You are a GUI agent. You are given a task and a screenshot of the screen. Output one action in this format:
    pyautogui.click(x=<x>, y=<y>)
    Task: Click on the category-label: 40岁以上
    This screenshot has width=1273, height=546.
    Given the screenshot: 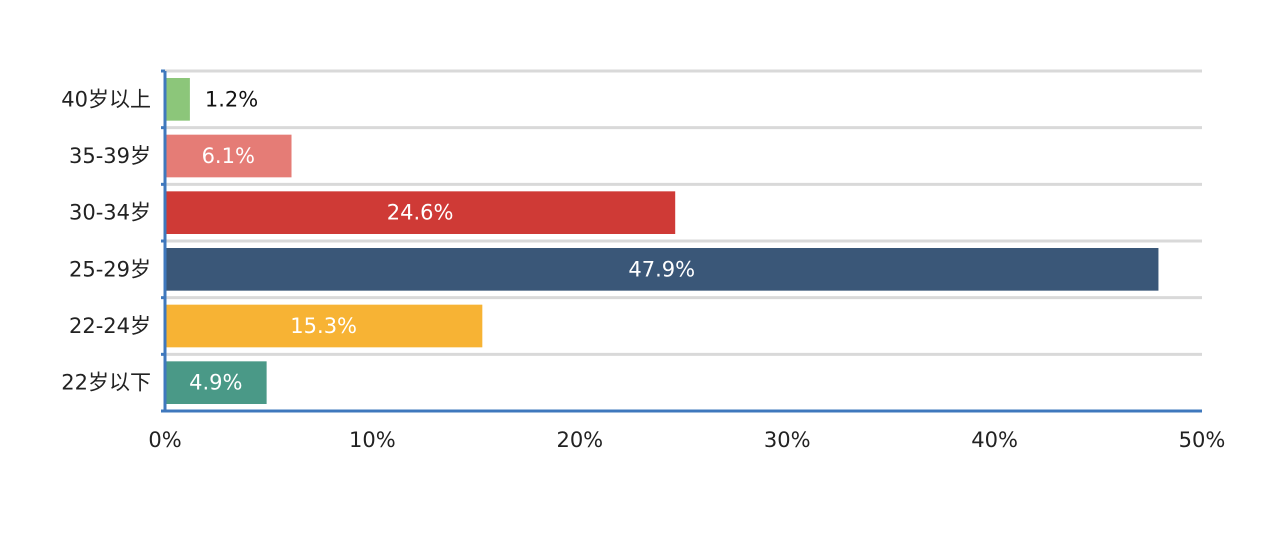 What is the action you would take?
    pyautogui.click(x=106, y=99)
    